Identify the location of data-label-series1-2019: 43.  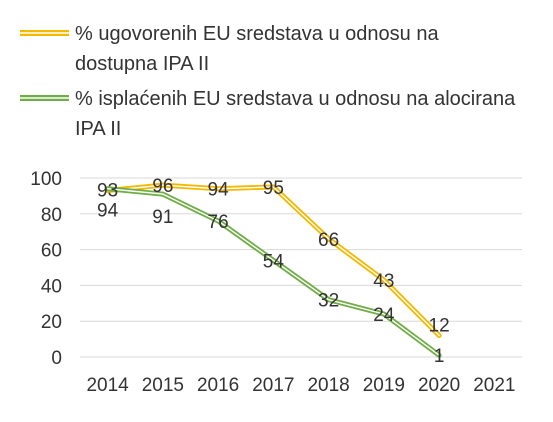
(383, 281).